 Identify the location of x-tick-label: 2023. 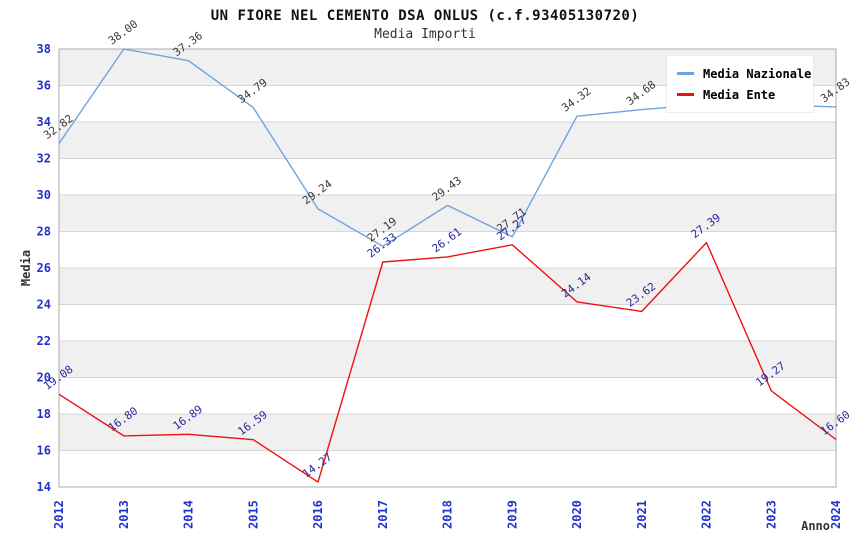
(771, 514).